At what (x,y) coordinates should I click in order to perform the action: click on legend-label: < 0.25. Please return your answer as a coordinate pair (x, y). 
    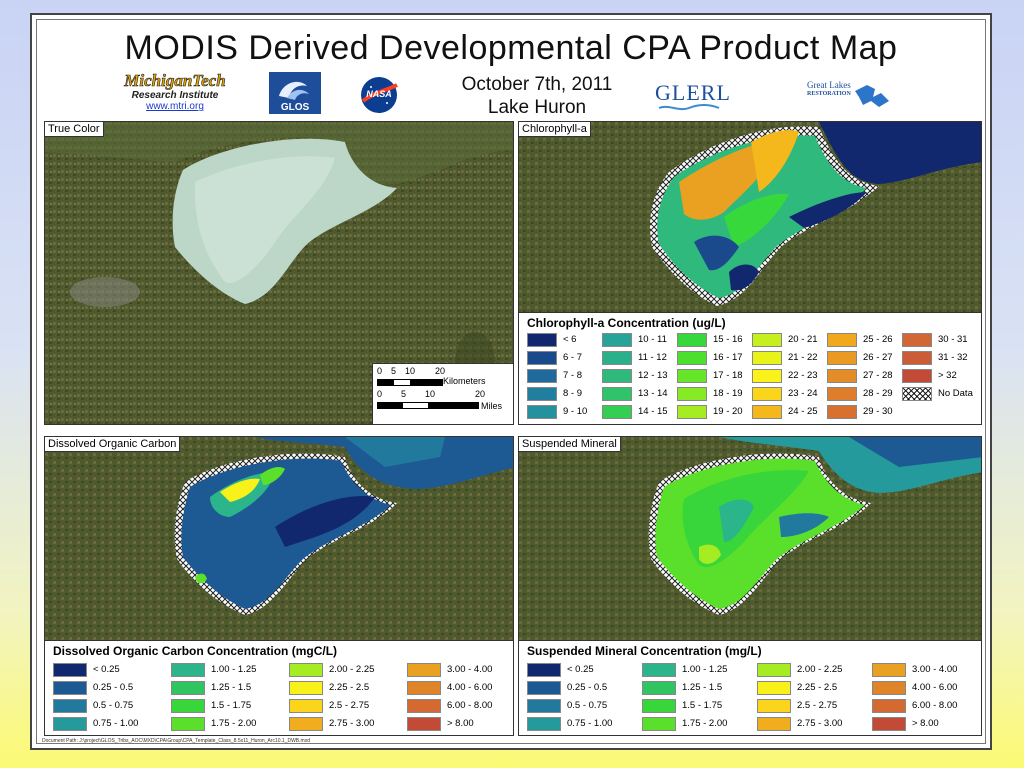
    Looking at the image, I should click on (580, 669).